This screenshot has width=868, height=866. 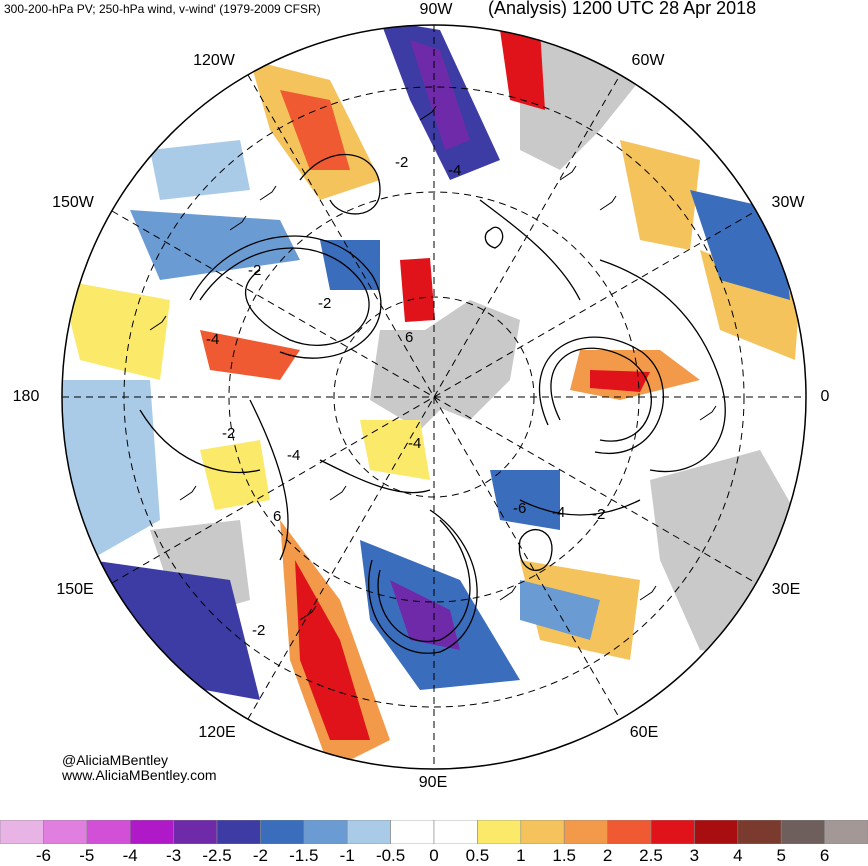 What do you see at coordinates (434, 855) in the screenshot?
I see `colorbar-tick-label: 0` at bounding box center [434, 855].